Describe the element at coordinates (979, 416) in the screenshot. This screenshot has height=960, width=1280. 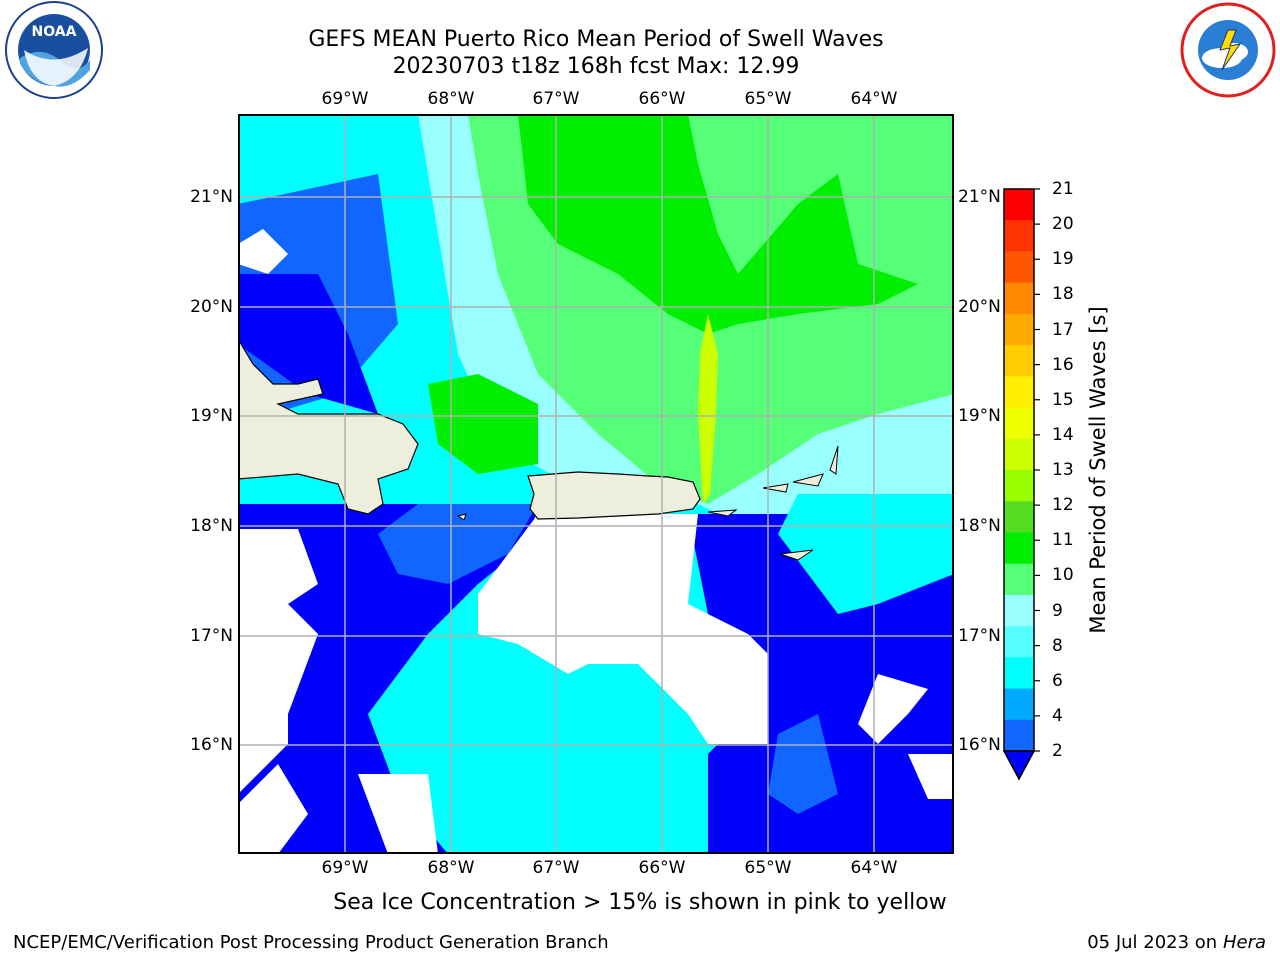
I see `lat-label-right: 19°N` at that location.